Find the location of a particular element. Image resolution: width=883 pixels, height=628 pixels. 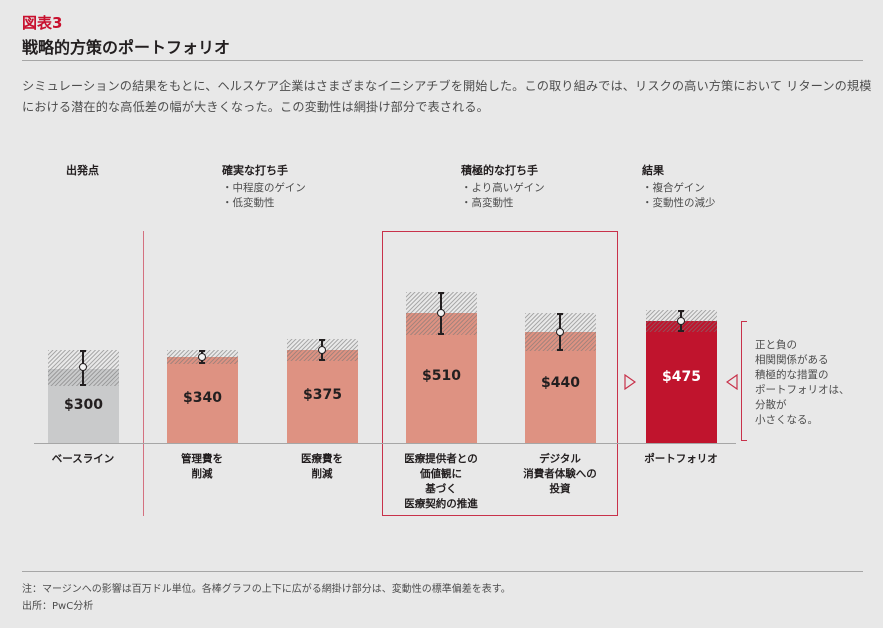

column-bullet: 複合ゲイン is located at coordinates (679, 188).